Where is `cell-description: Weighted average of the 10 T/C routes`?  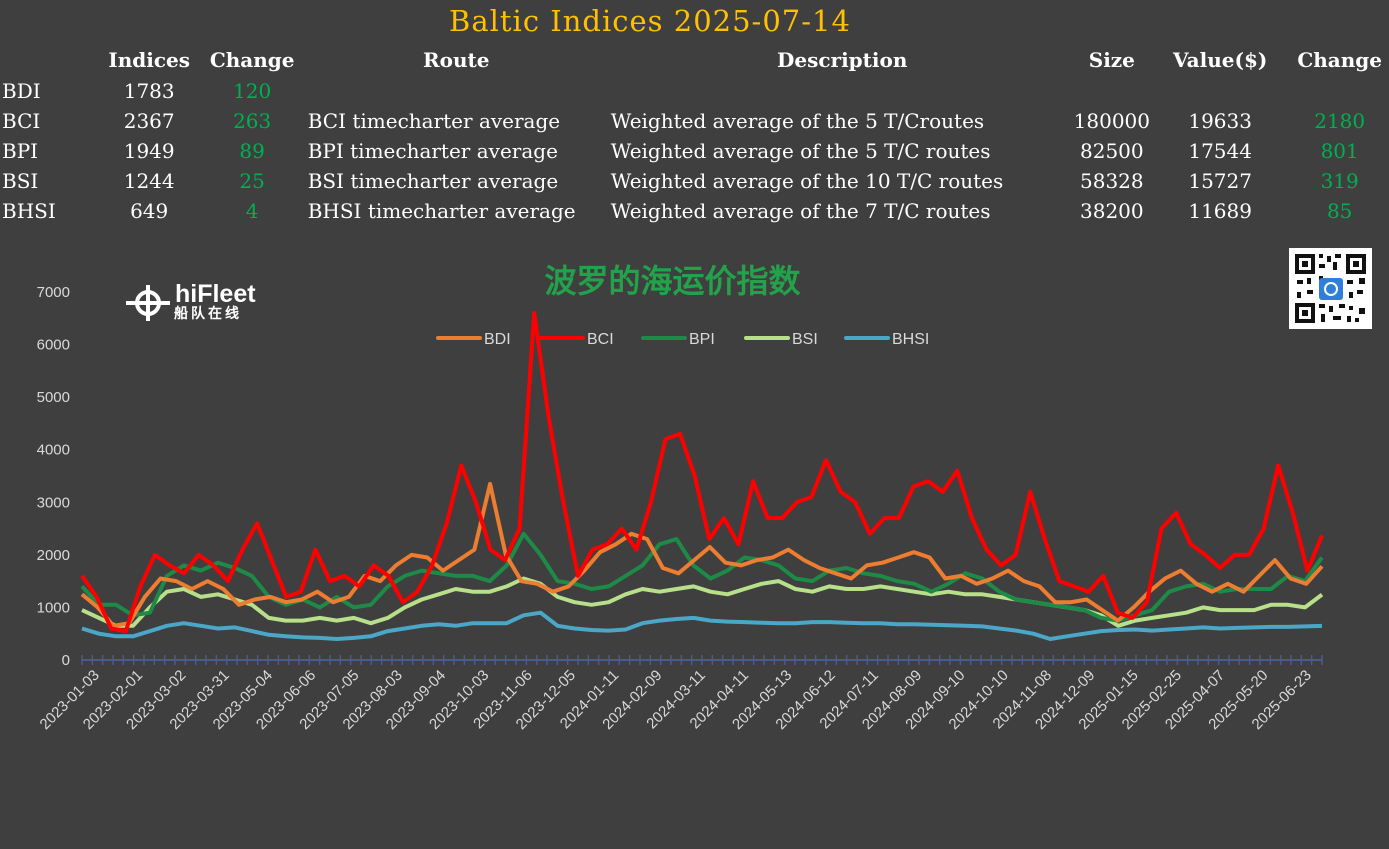 cell-description: Weighted average of the 10 T/C routes is located at coordinates (807, 181).